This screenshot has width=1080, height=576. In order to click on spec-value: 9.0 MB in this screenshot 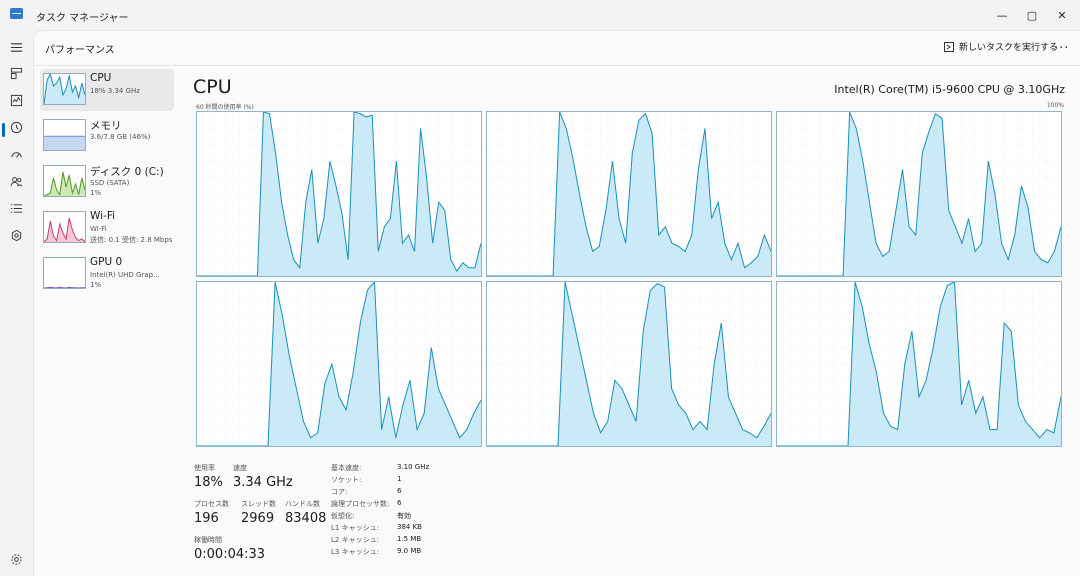, I will do `click(409, 551)`.